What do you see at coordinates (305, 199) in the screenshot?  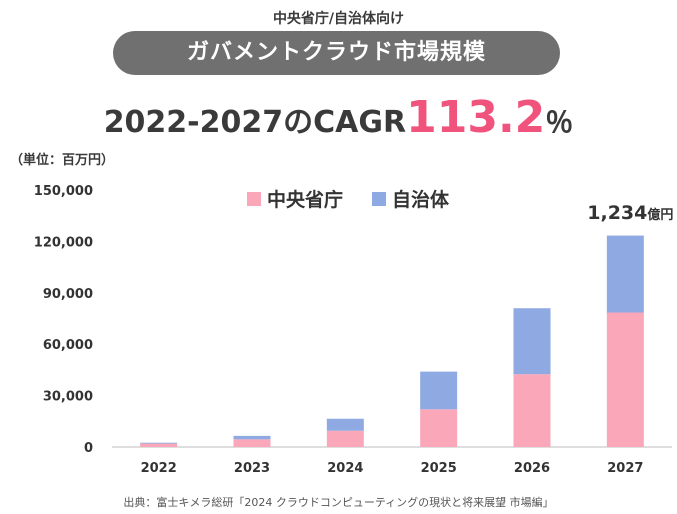 I see `legend-label: 中央省庁` at bounding box center [305, 199].